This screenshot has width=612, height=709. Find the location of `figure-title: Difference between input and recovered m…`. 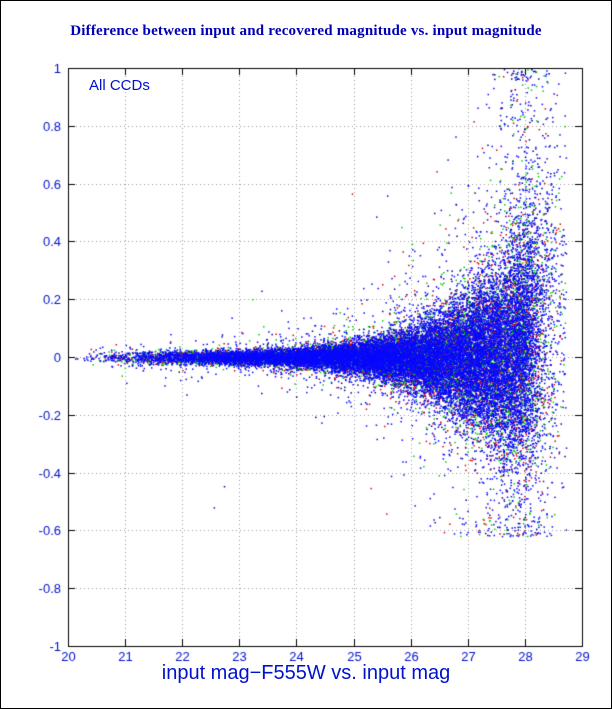

figure-title: Difference between input and recovered m… is located at coordinates (306, 31).